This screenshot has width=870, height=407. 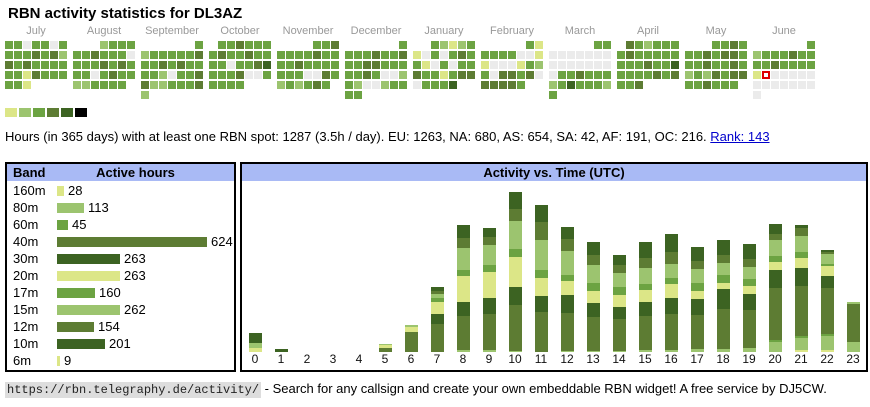 I want to click on hour-label: 5, so click(x=385, y=359).